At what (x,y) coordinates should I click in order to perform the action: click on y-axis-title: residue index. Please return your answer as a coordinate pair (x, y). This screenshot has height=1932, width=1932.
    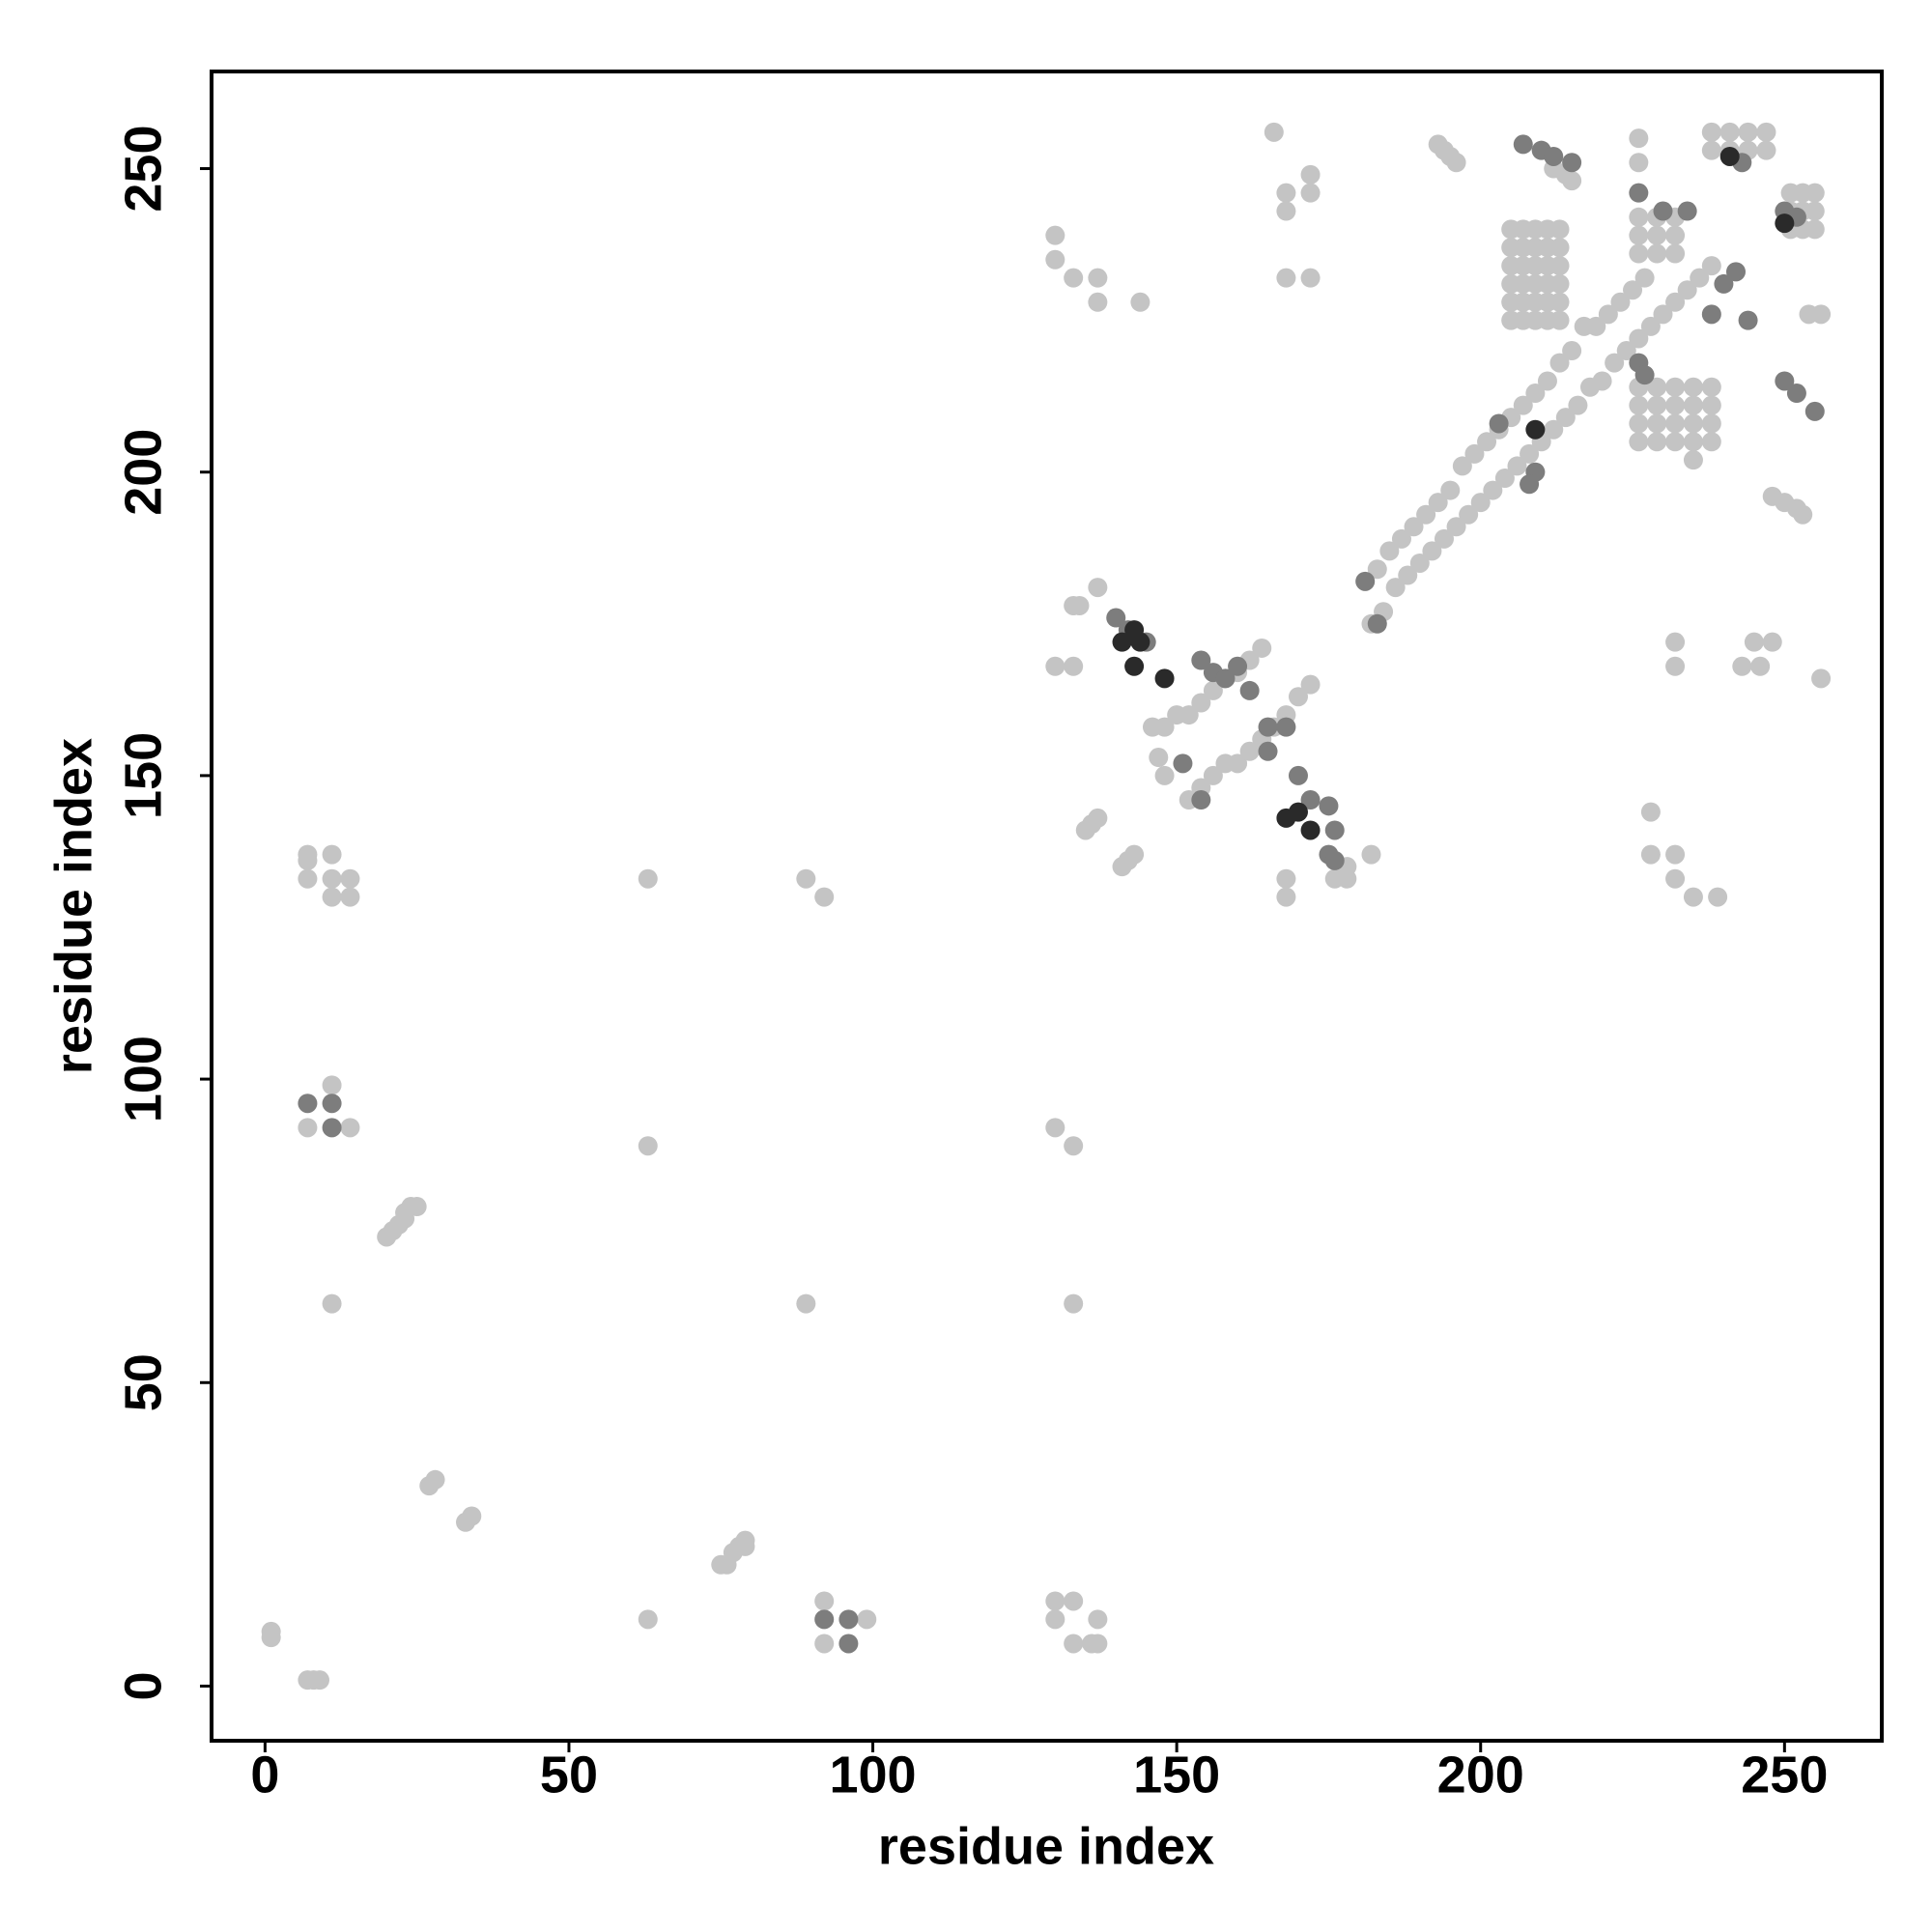
    Looking at the image, I should click on (73, 906).